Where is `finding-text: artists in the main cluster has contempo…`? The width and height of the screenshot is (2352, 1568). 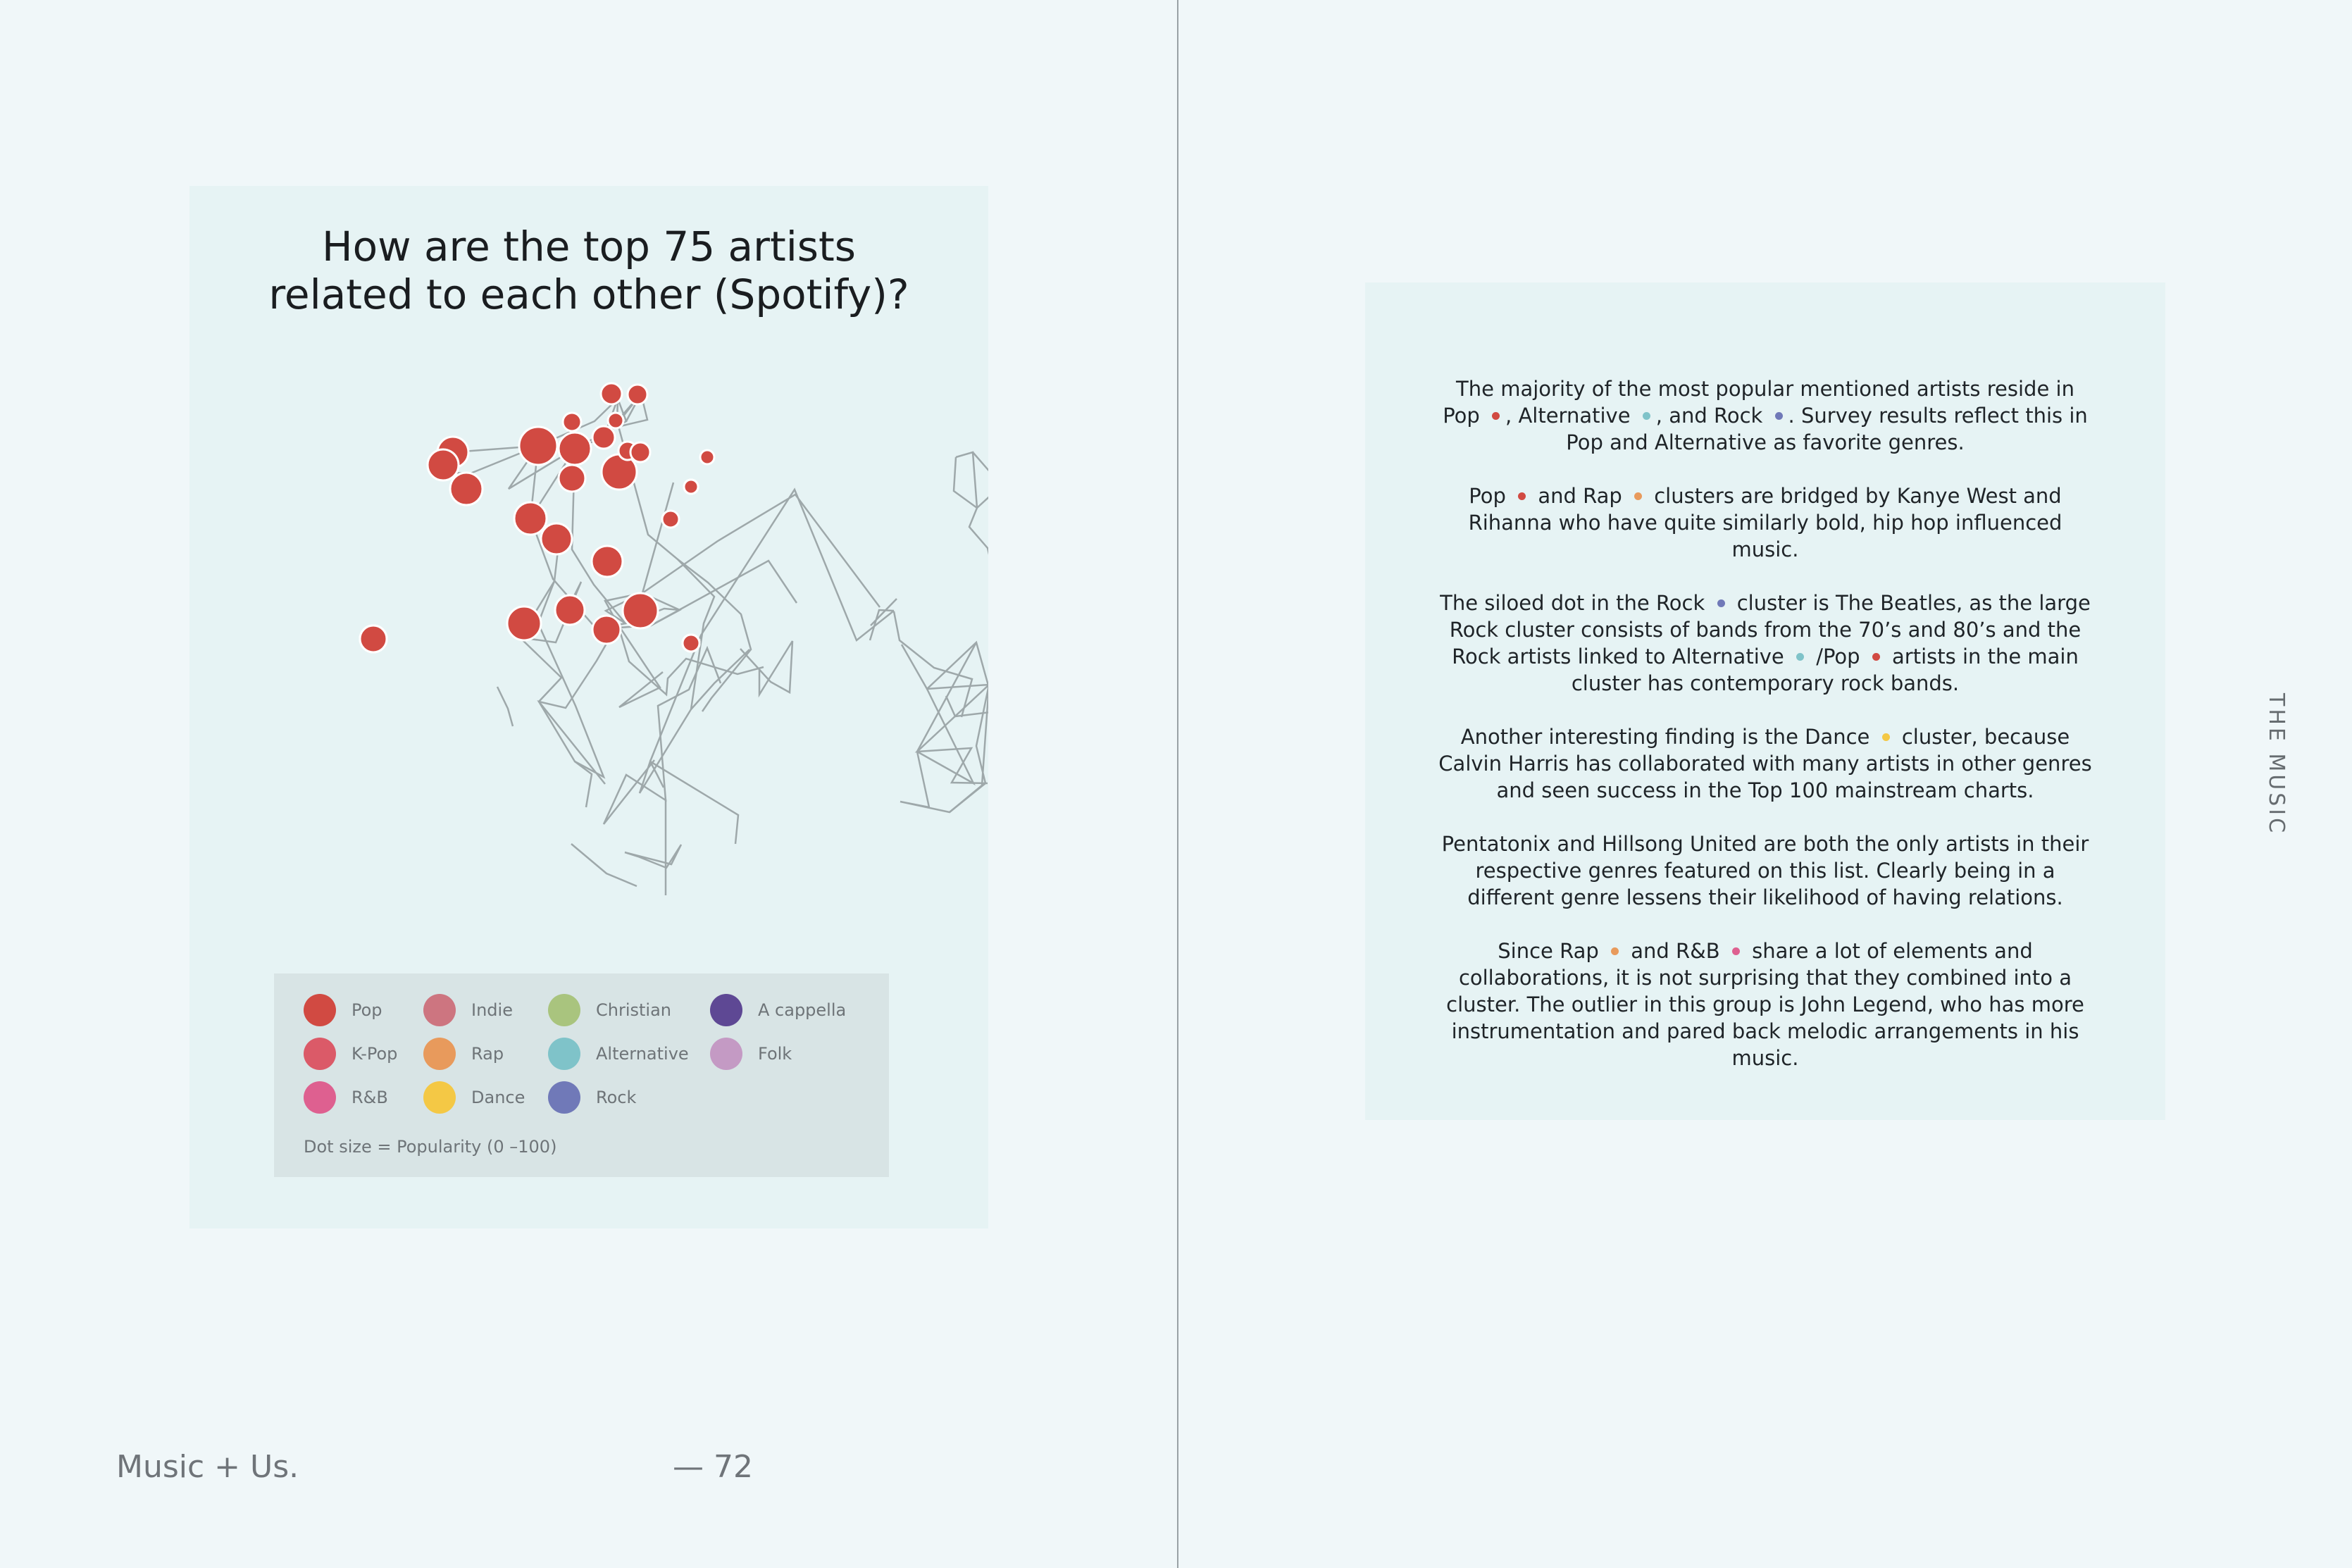
finding-text: artists in the main cluster has contempo… is located at coordinates (1825, 670).